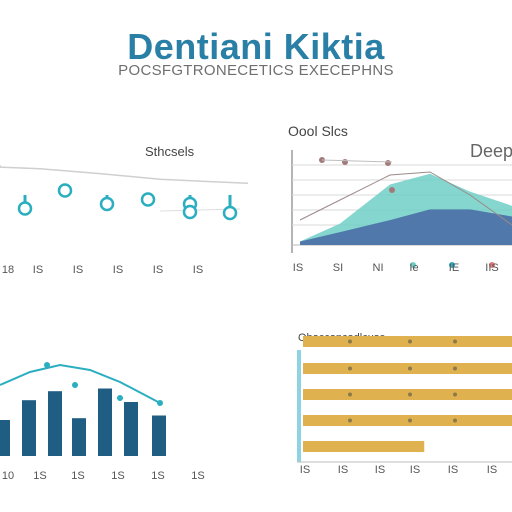 This screenshot has height=512, width=512. Describe the element at coordinates (405, 198) in the screenshot. I see `chart2-line` at that location.